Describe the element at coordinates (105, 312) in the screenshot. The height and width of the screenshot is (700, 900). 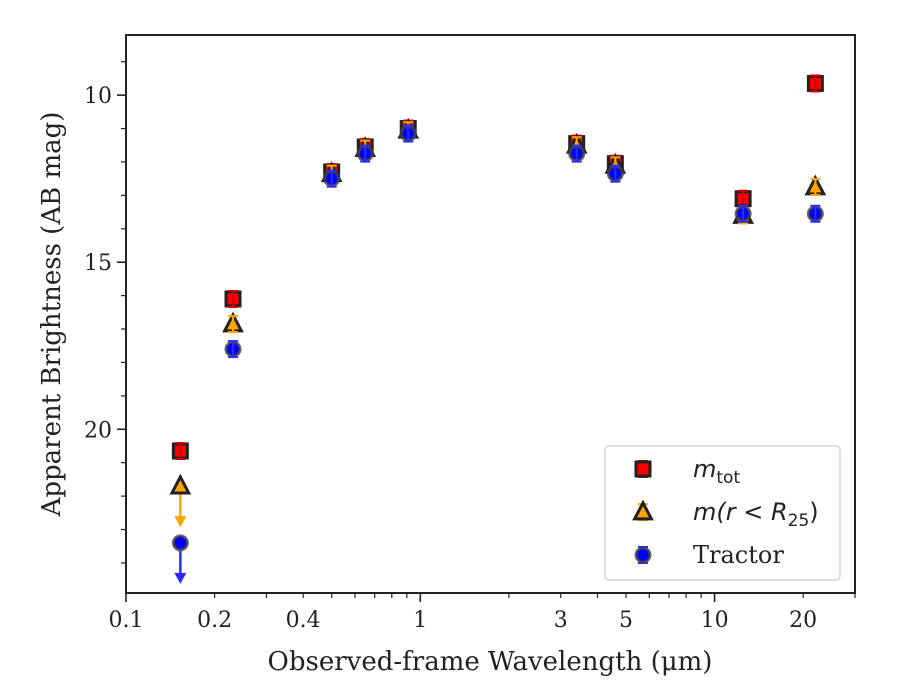
I see `y-axis: 10 15 20` at that location.